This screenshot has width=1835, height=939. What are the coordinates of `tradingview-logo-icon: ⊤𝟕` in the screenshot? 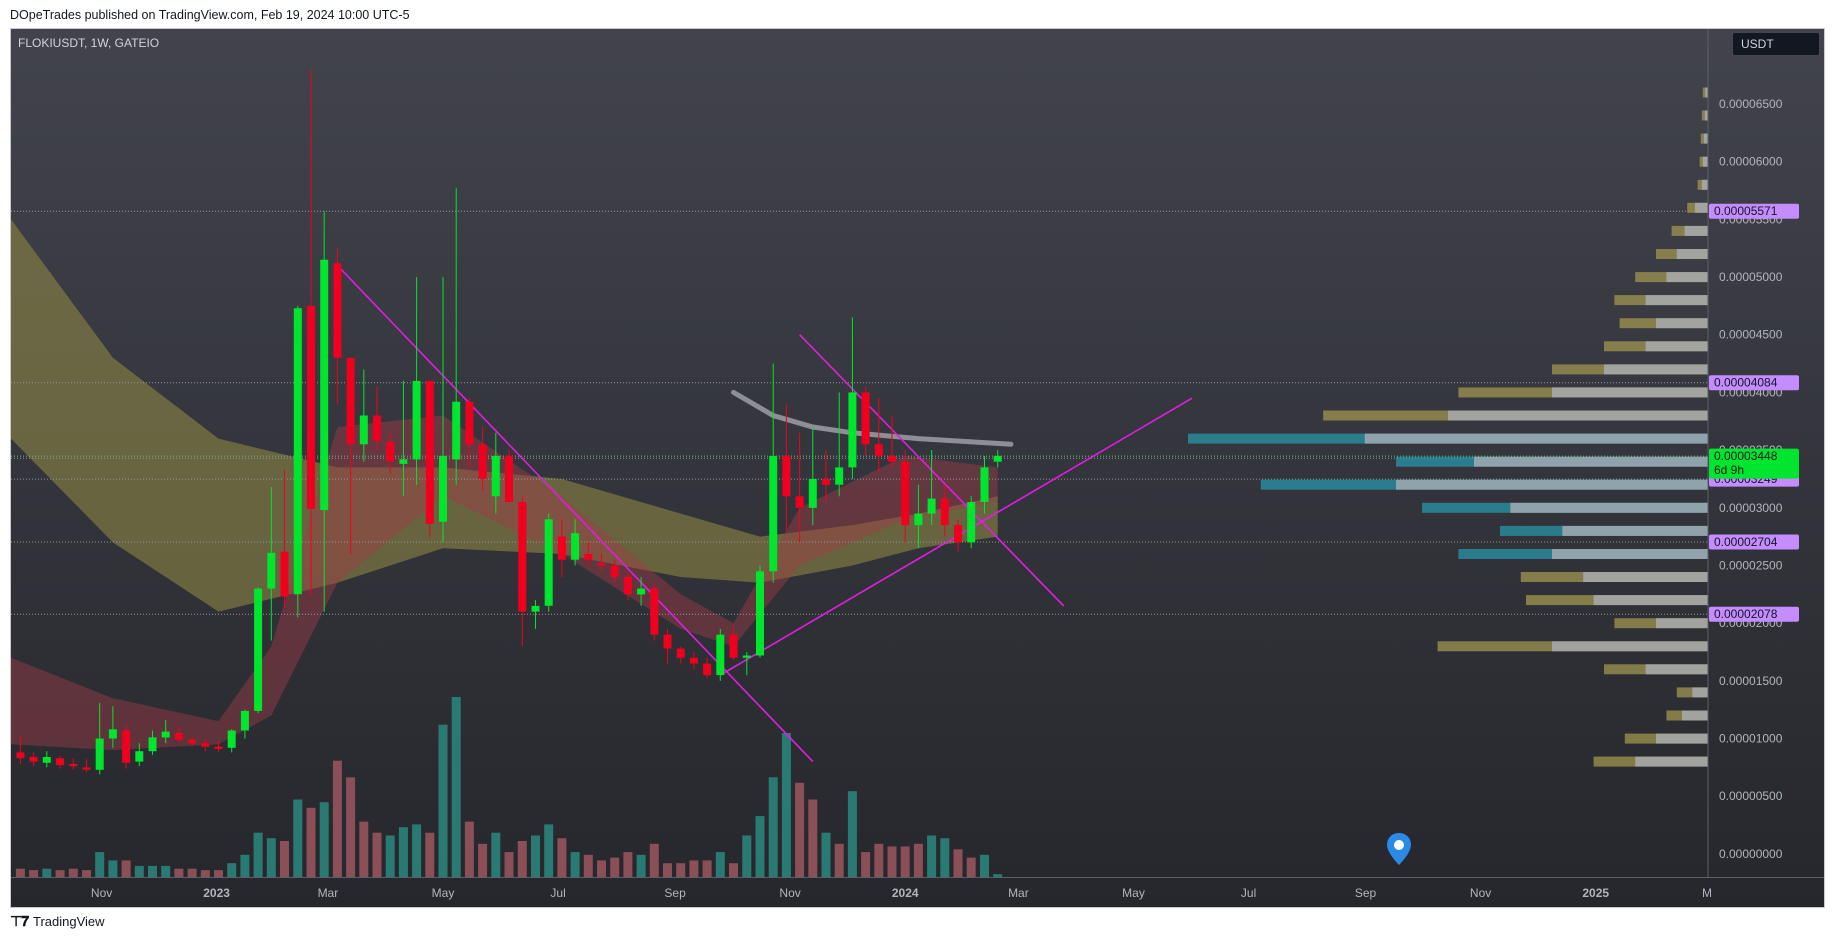 It's located at (19, 921).